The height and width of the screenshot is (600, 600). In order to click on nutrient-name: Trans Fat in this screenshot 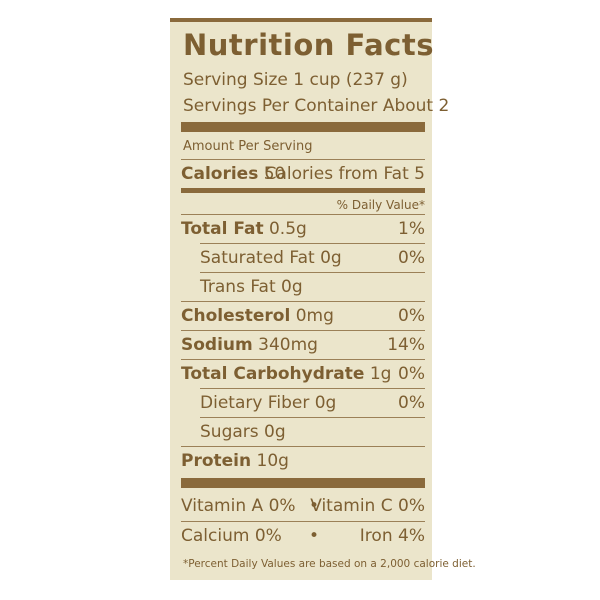, I will do `click(238, 287)`.